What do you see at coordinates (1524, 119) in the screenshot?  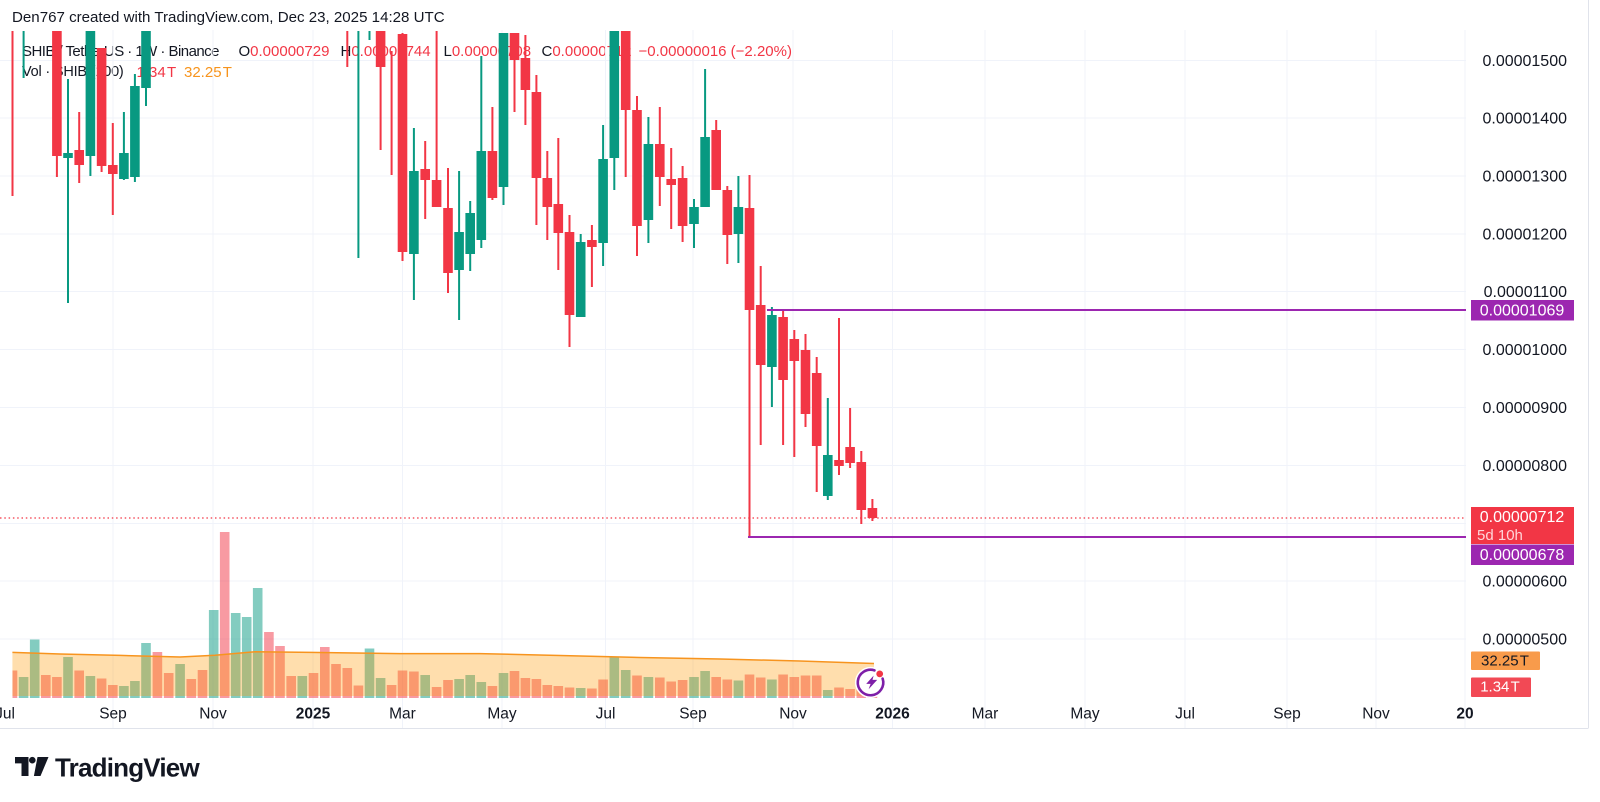 I see `svg-text: 0.00001400` at bounding box center [1524, 119].